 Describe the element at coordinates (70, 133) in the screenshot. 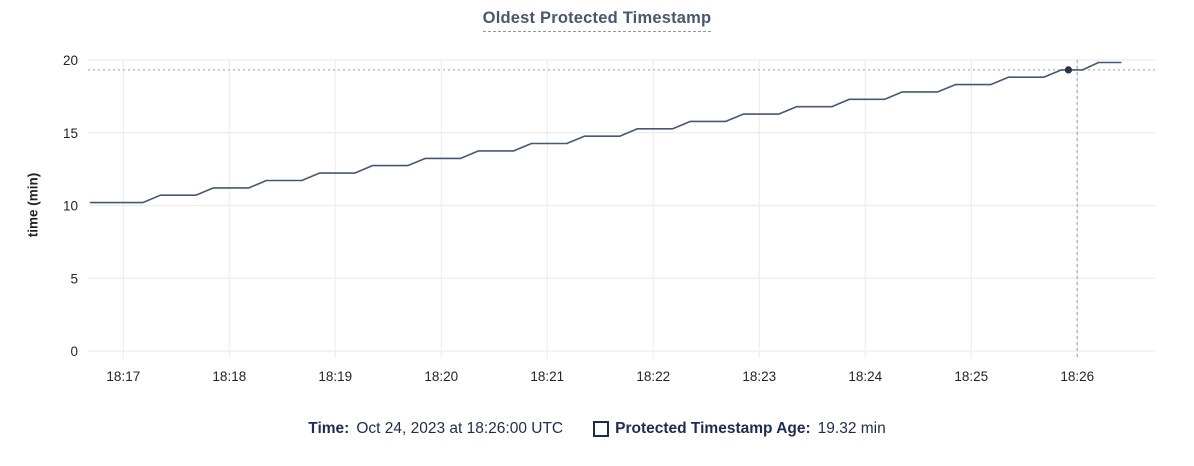

I see `y-tick-label: 15` at that location.